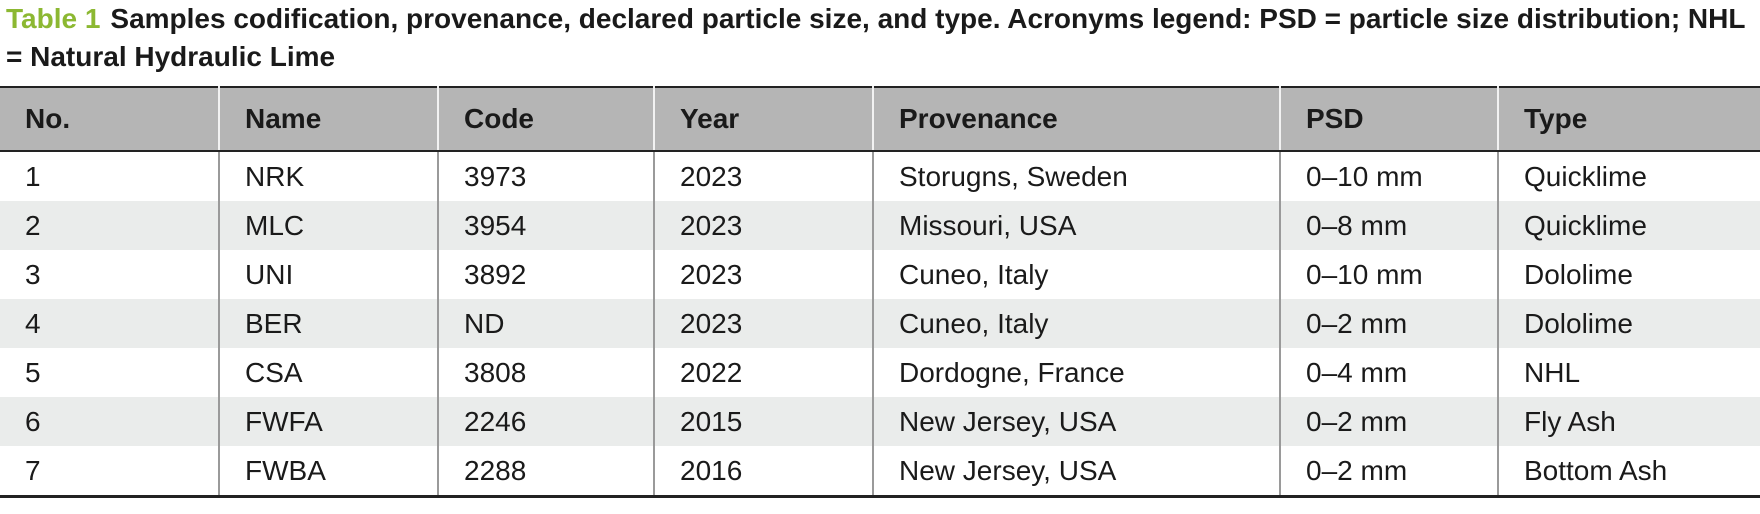 The height and width of the screenshot is (514, 1760). I want to click on table-cell: 3954, so click(545, 225).